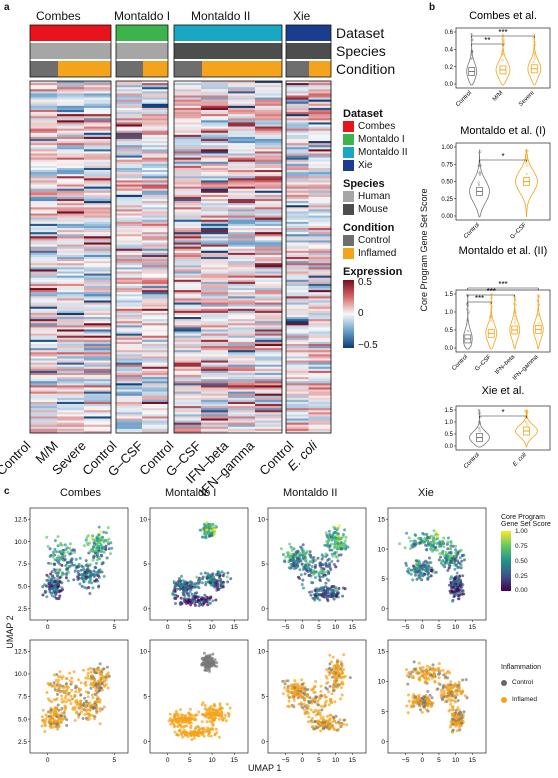  Describe the element at coordinates (503, 16) in the screenshot. I see `violin-title-0: Combes et al.` at that location.